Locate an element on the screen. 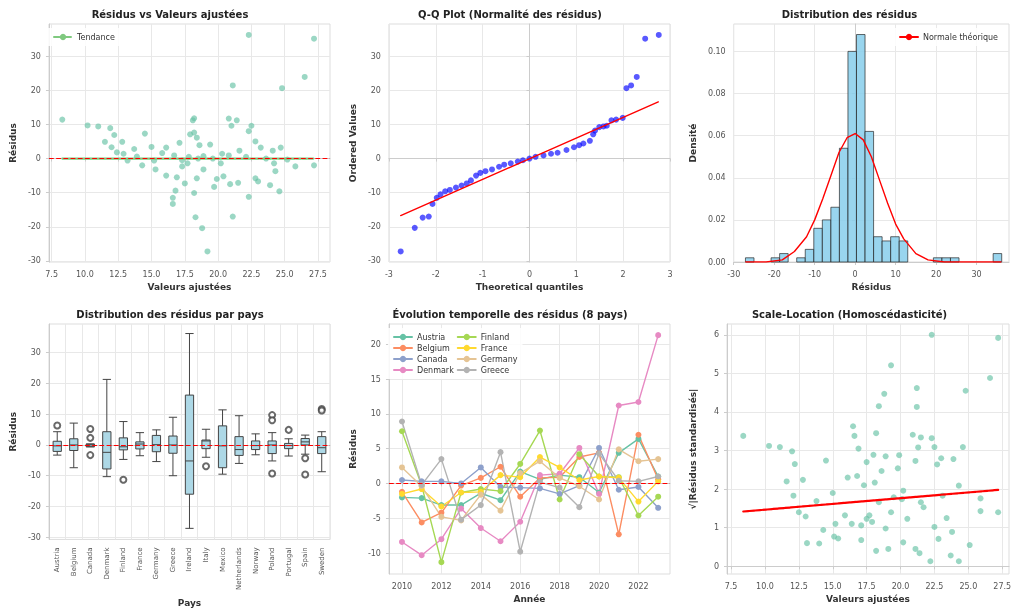 The height and width of the screenshot is (612, 1019). y-tick-label: 0.02 is located at coordinates (716, 220).